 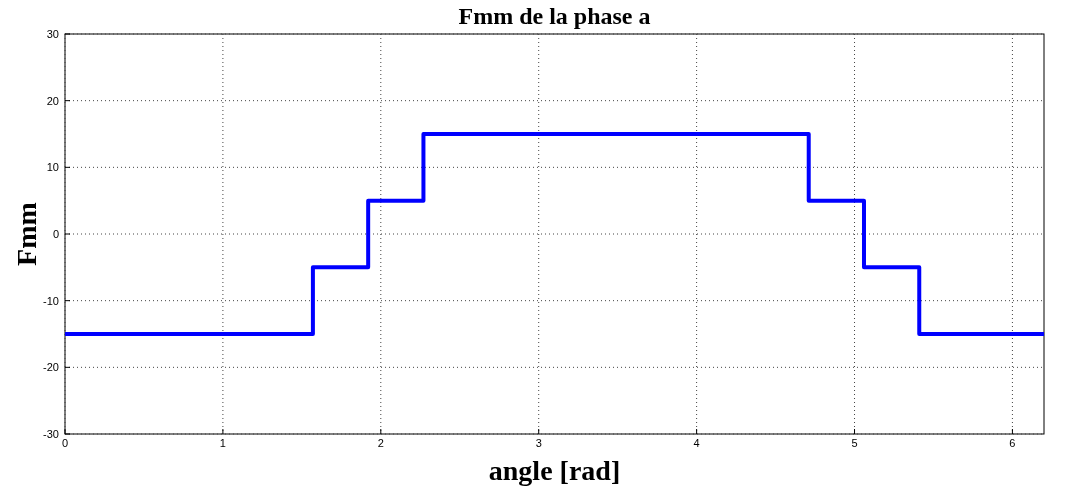 What do you see at coordinates (696, 443) in the screenshot?
I see `x-tick-label: 4` at bounding box center [696, 443].